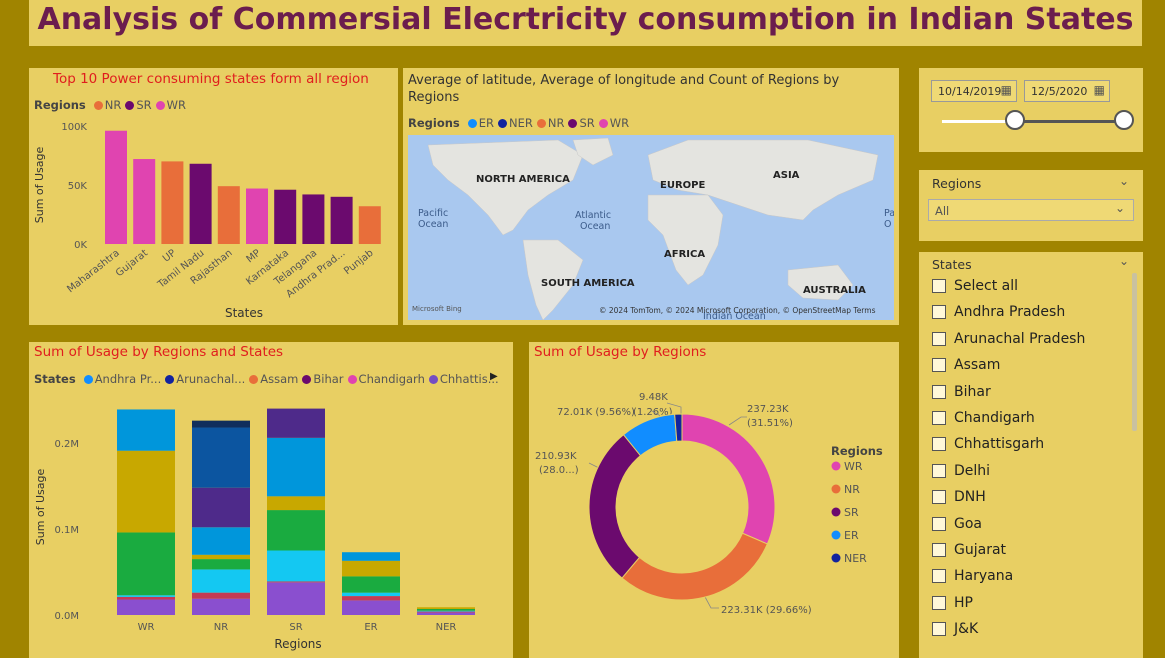 The height and width of the screenshot is (658, 1165). Describe the element at coordinates (855, 558) in the screenshot. I see `legend-label: NER` at that location.